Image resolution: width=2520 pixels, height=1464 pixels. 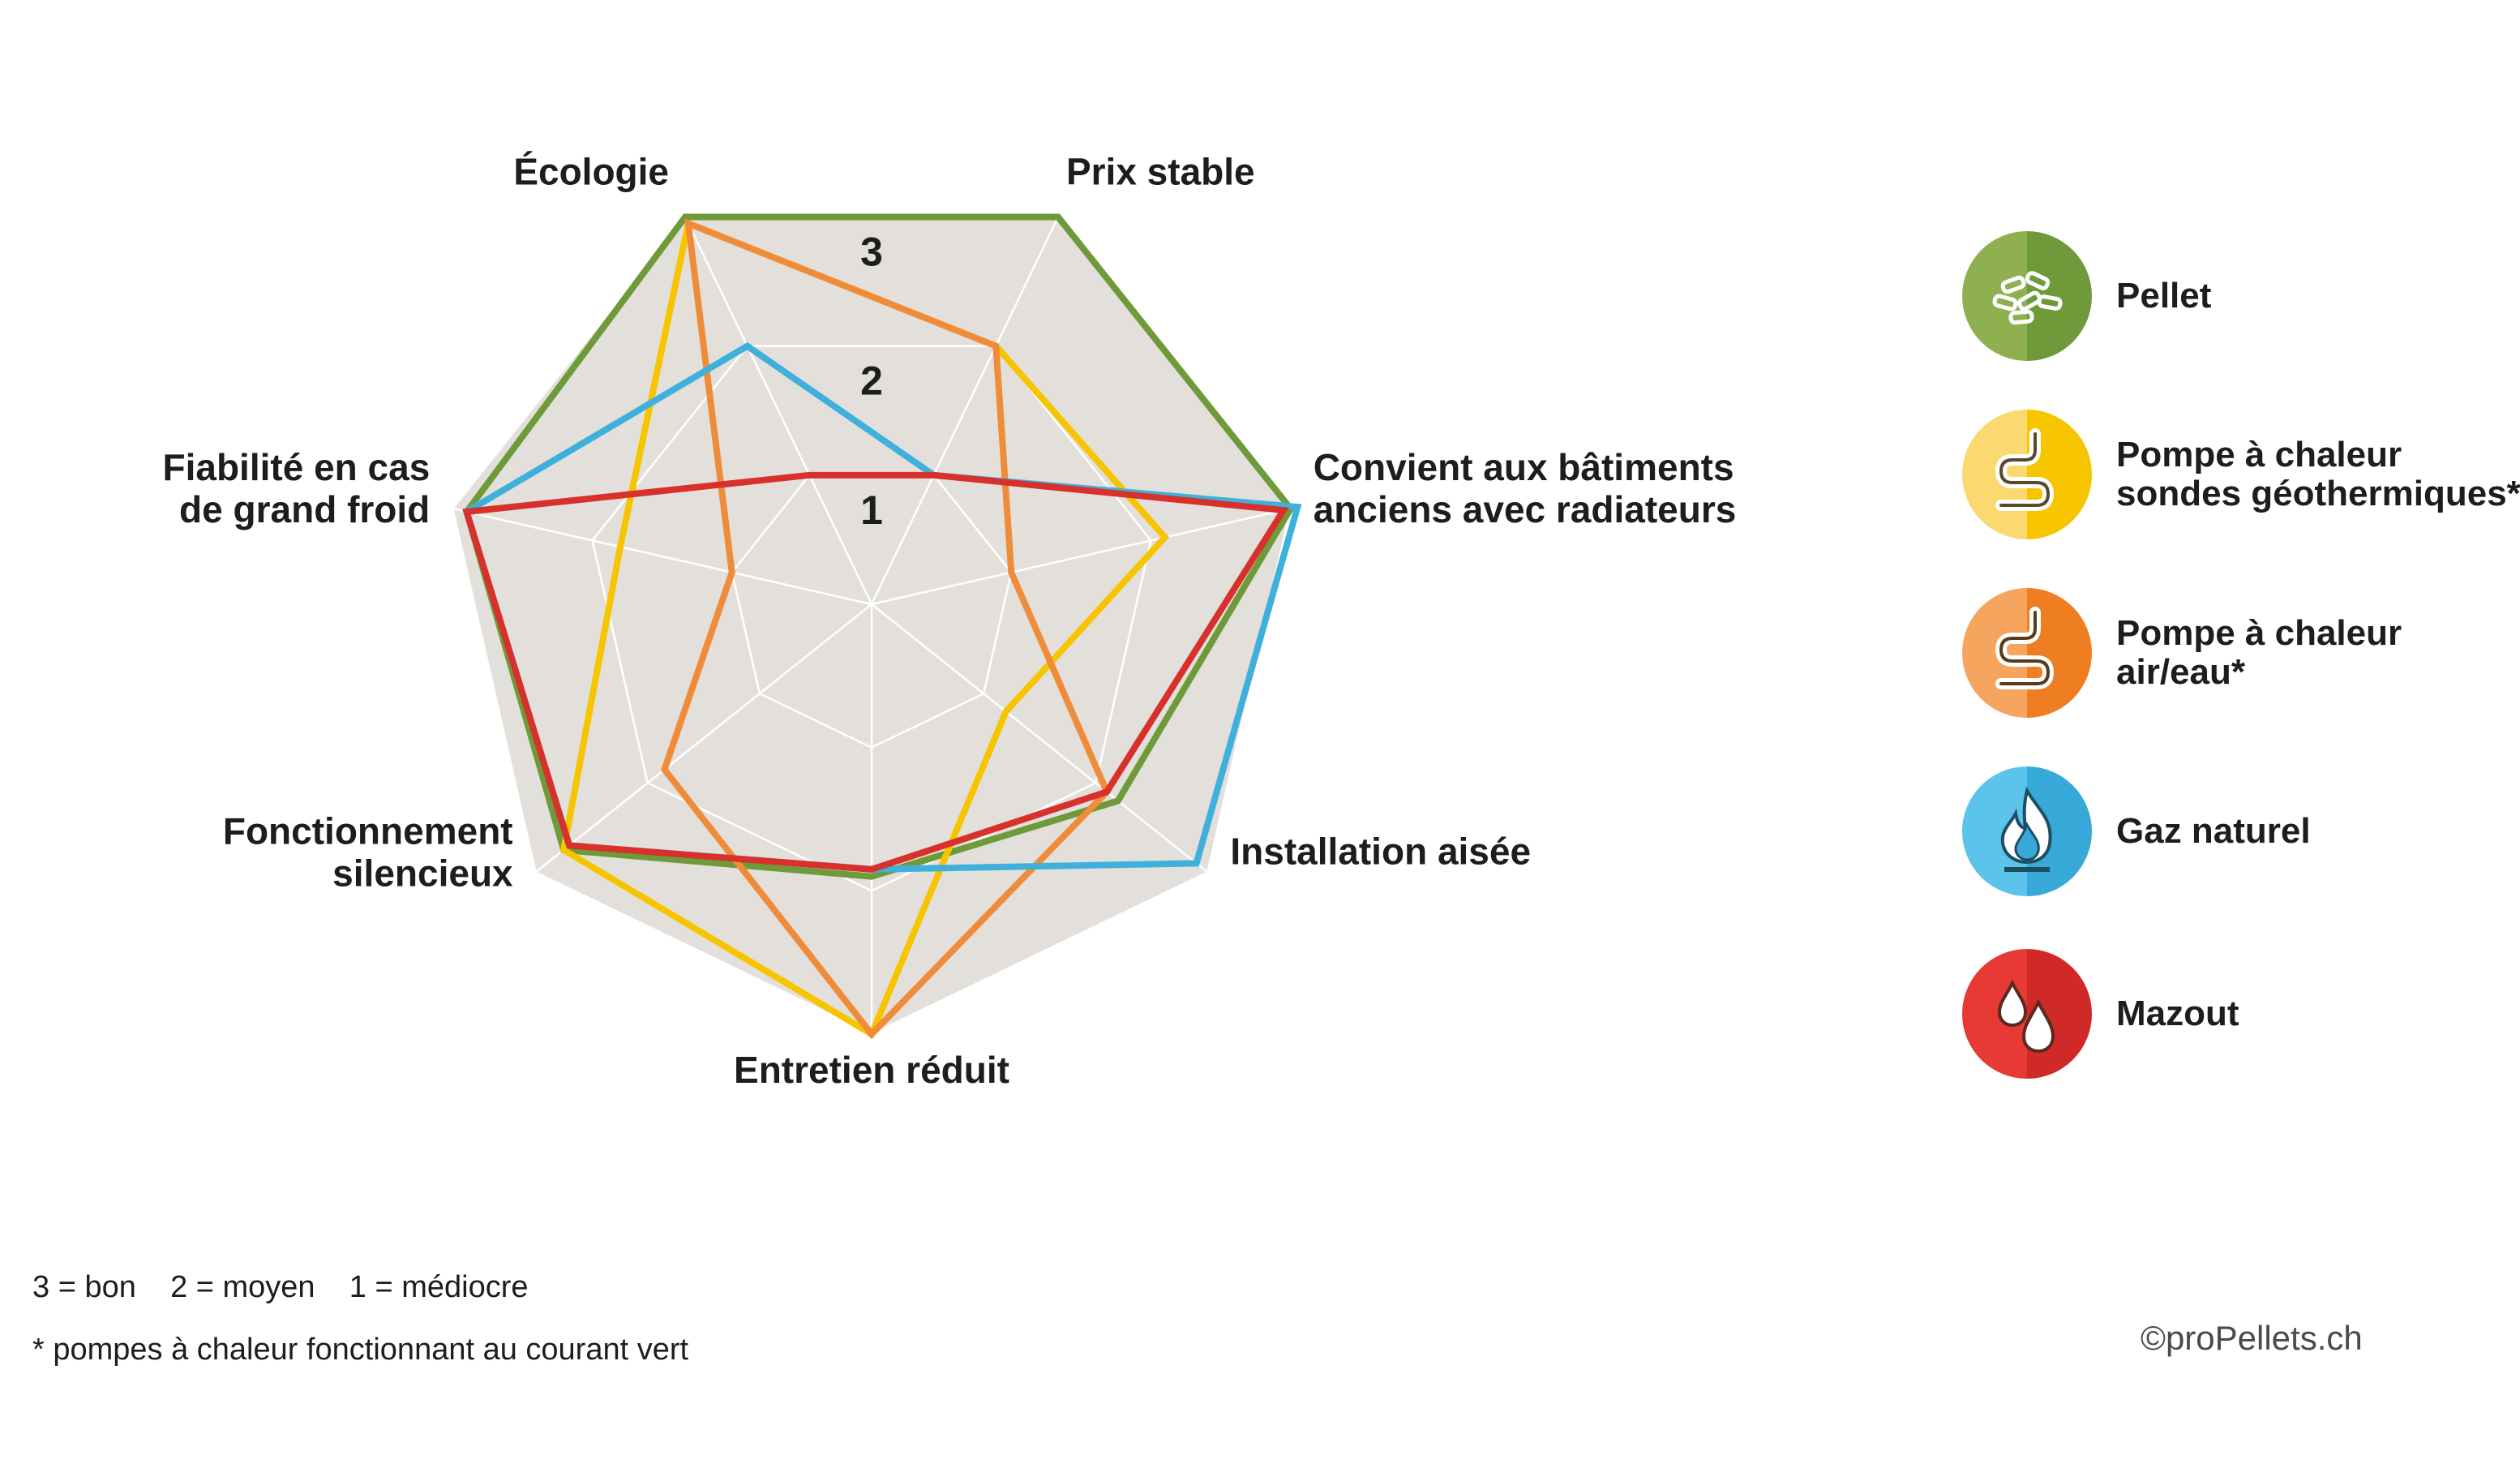 I want to click on flame-icon, so click(x=2027, y=831).